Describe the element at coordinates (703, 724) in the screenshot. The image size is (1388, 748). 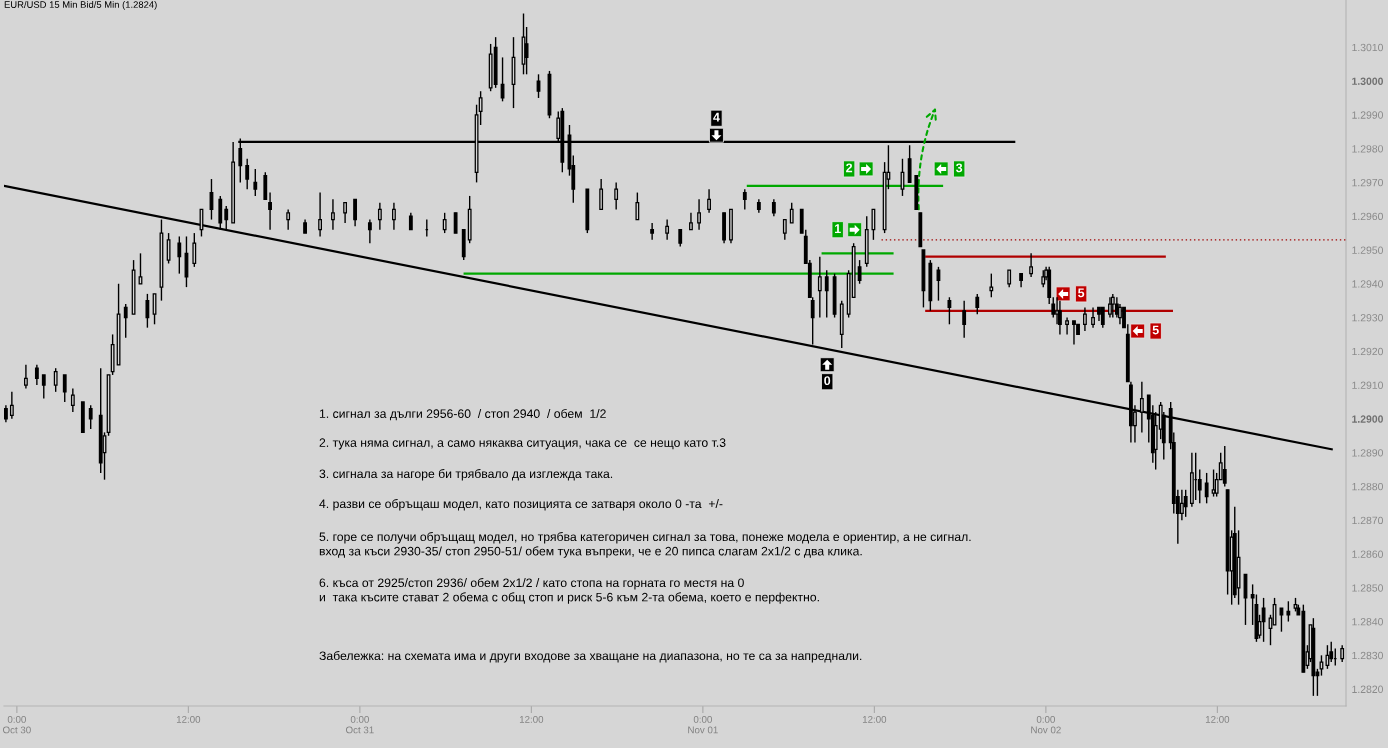
I see `x-tick-label: 0:00 Nov 01` at that location.